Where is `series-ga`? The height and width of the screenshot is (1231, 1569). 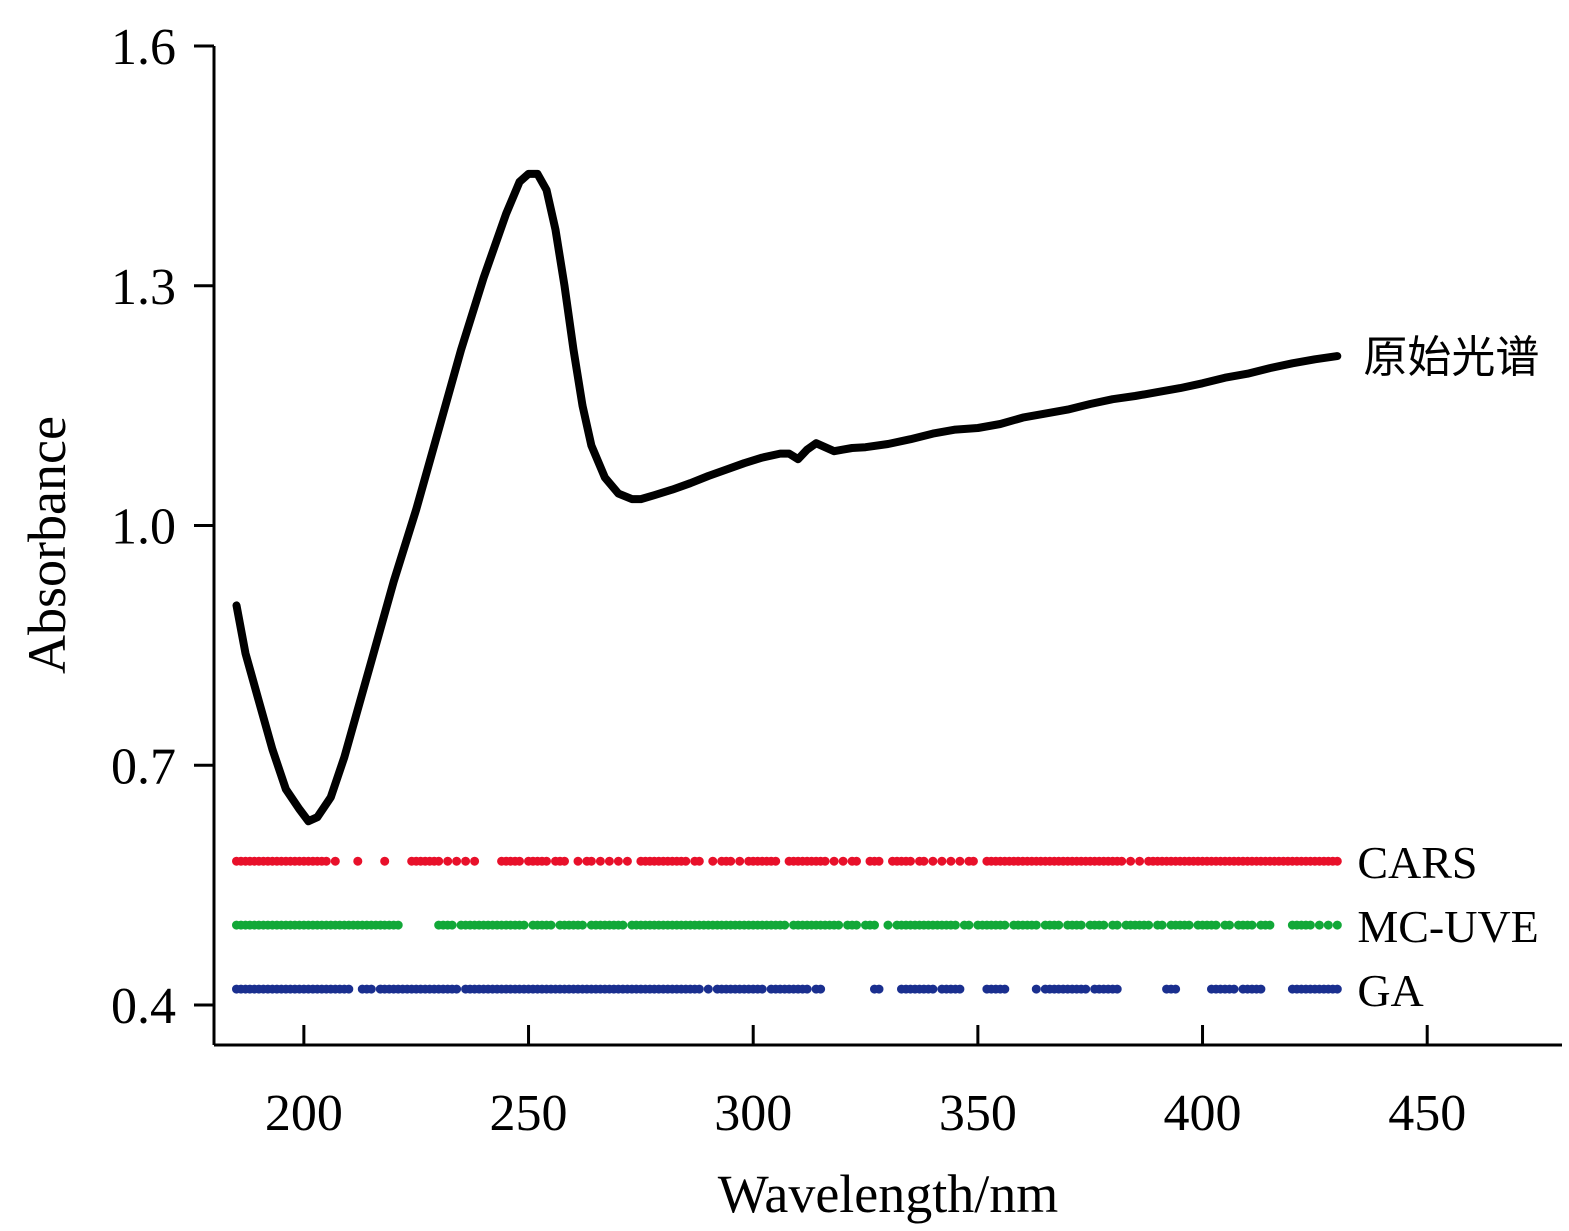 series-ga is located at coordinates (787, 989).